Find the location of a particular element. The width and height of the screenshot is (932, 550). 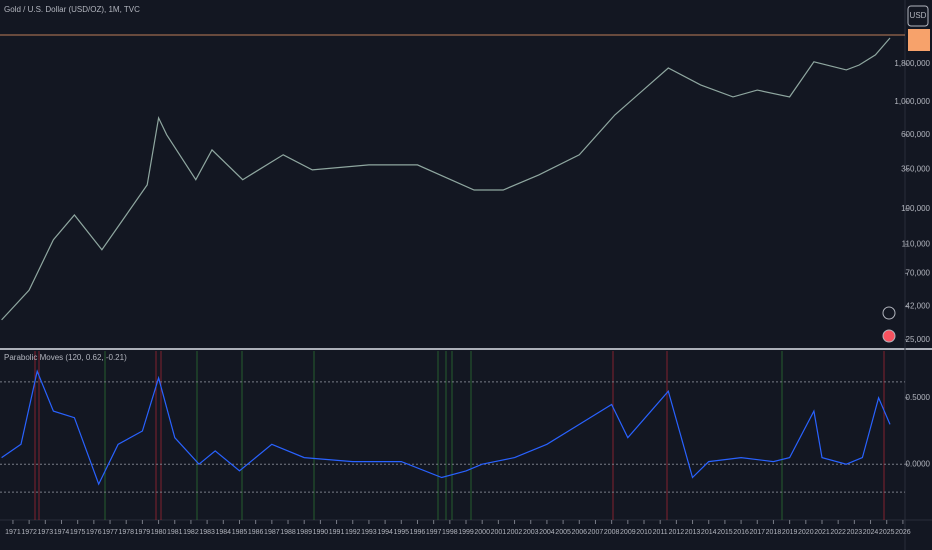

x-tick-label: 2000 is located at coordinates (482, 532).